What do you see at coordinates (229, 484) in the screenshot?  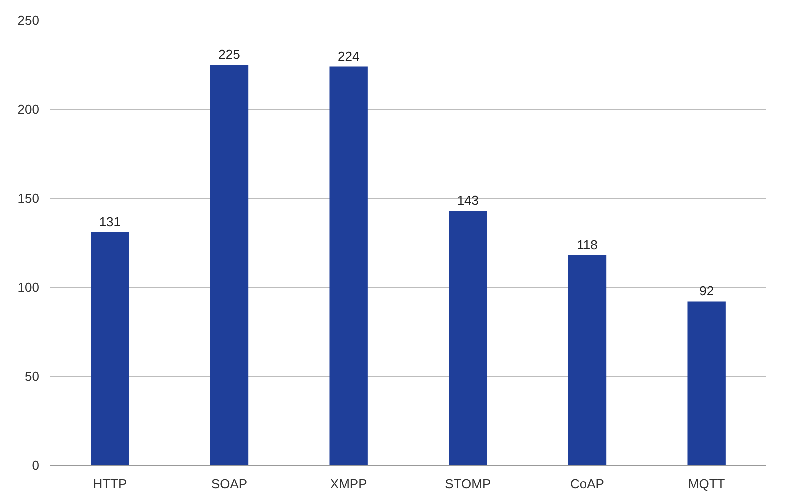 I see `x-tick-label: SOAP` at bounding box center [229, 484].